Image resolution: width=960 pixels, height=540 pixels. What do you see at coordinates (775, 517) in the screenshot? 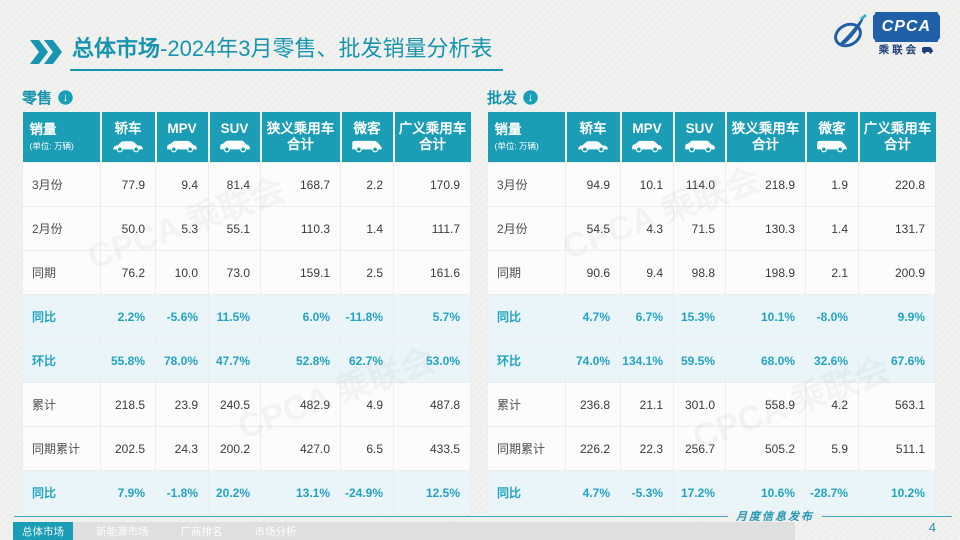
I see `footer-note: 月度信息发布` at bounding box center [775, 517].